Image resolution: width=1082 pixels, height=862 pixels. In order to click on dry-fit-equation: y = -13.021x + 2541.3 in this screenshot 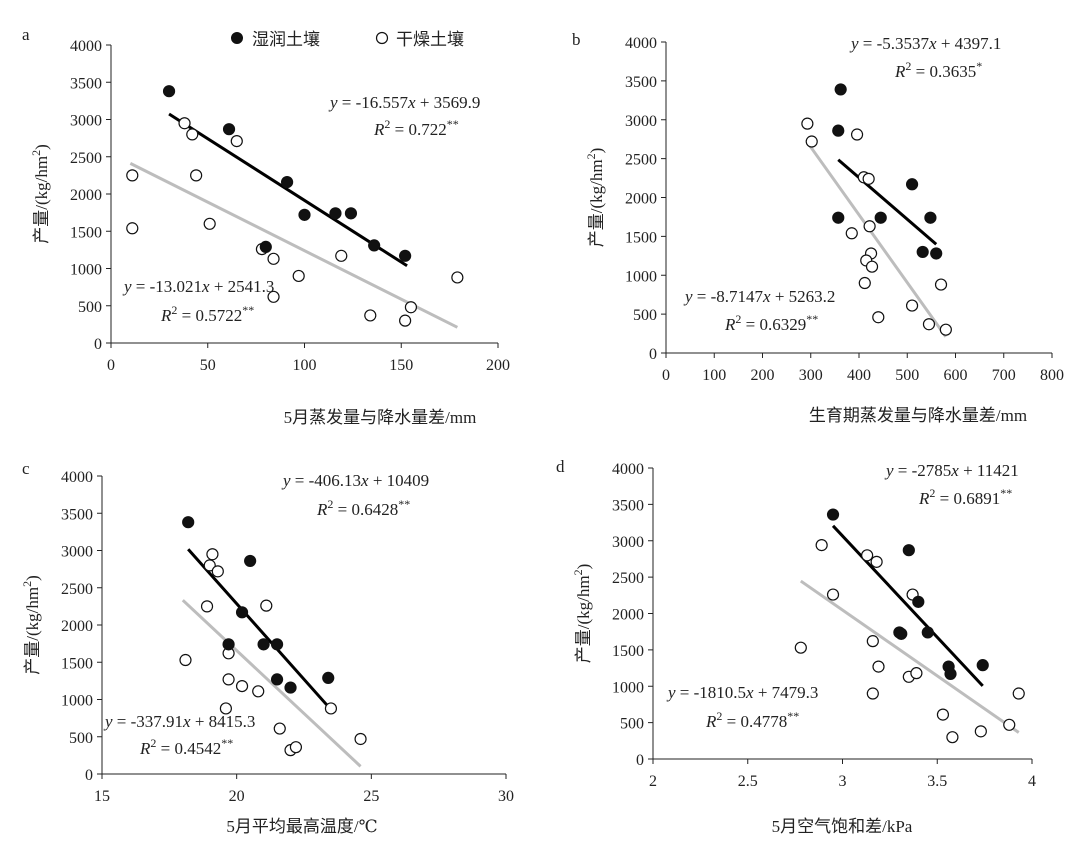, I will do `click(198, 286)`.